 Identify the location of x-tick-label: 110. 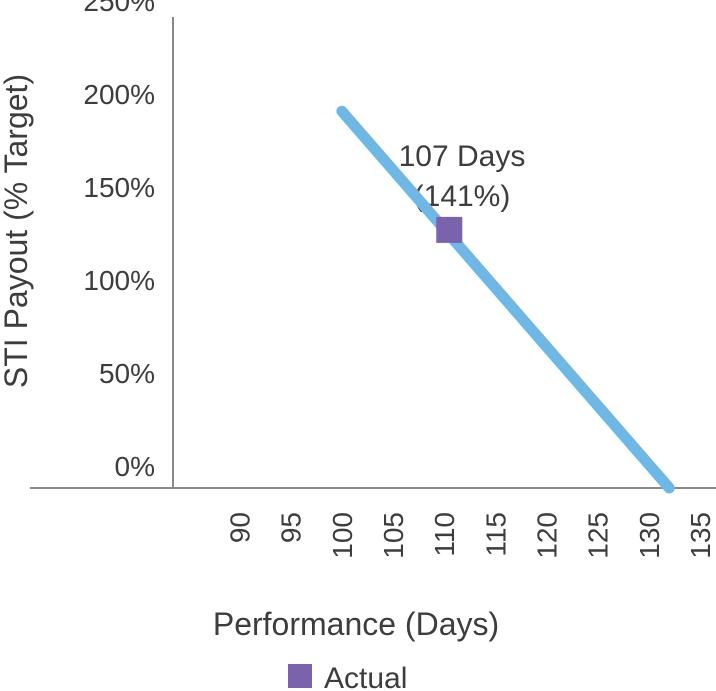
(444, 534).